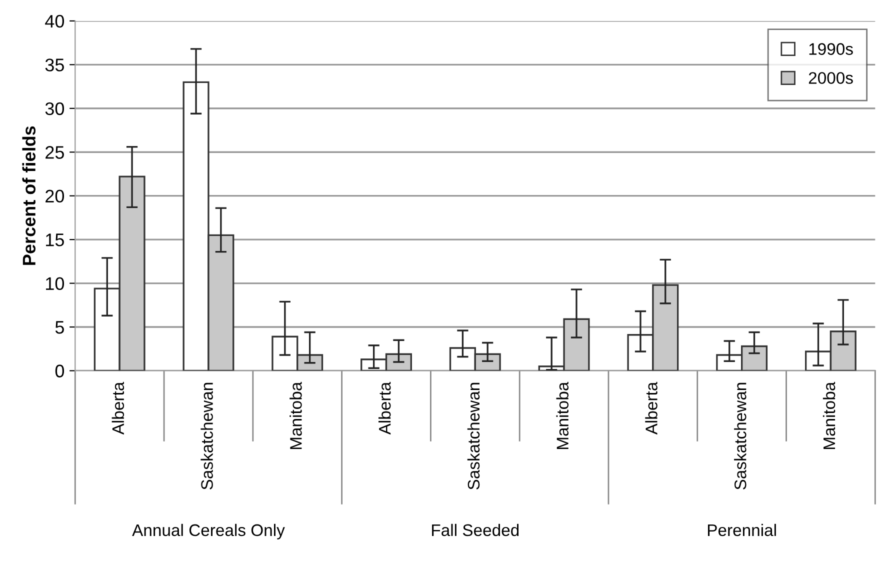 The image size is (884, 566). What do you see at coordinates (55, 152) in the screenshot?
I see `y-tick-label: 25` at bounding box center [55, 152].